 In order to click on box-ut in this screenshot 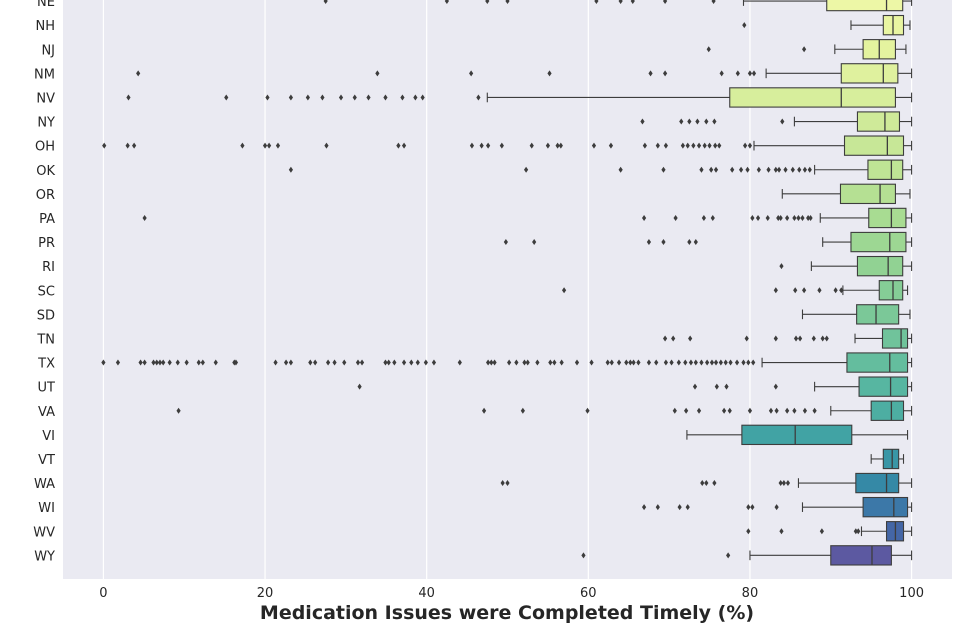, I will do `click(635, 386)`.